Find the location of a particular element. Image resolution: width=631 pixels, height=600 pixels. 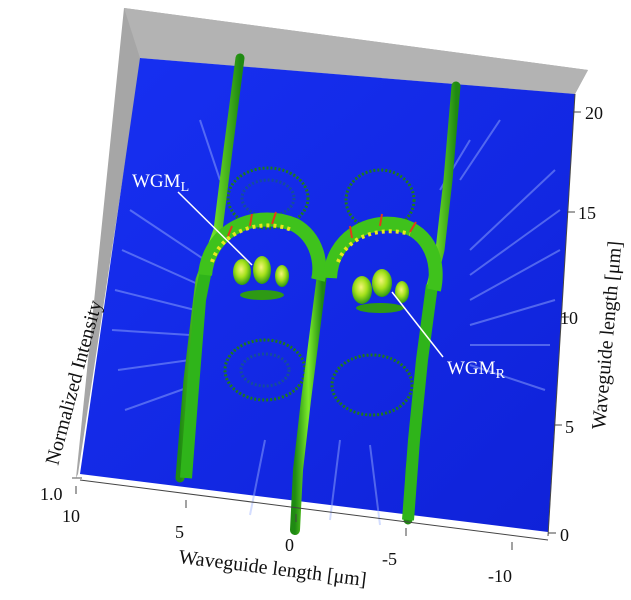

center-waveguide is located at coordinates (308, 402).